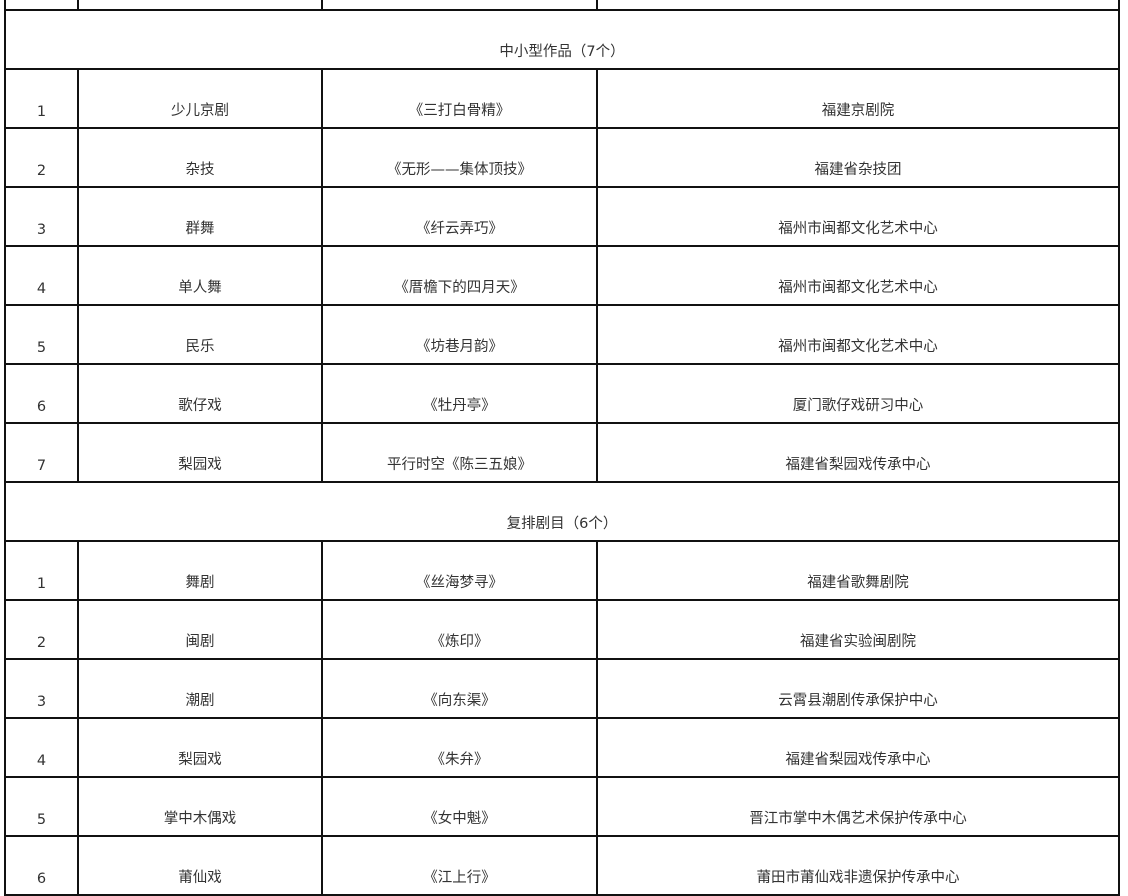 The image size is (1128, 896). Describe the element at coordinates (858, 629) in the screenshot. I see `unit-cell: 福建省实验闽剧院` at that location.